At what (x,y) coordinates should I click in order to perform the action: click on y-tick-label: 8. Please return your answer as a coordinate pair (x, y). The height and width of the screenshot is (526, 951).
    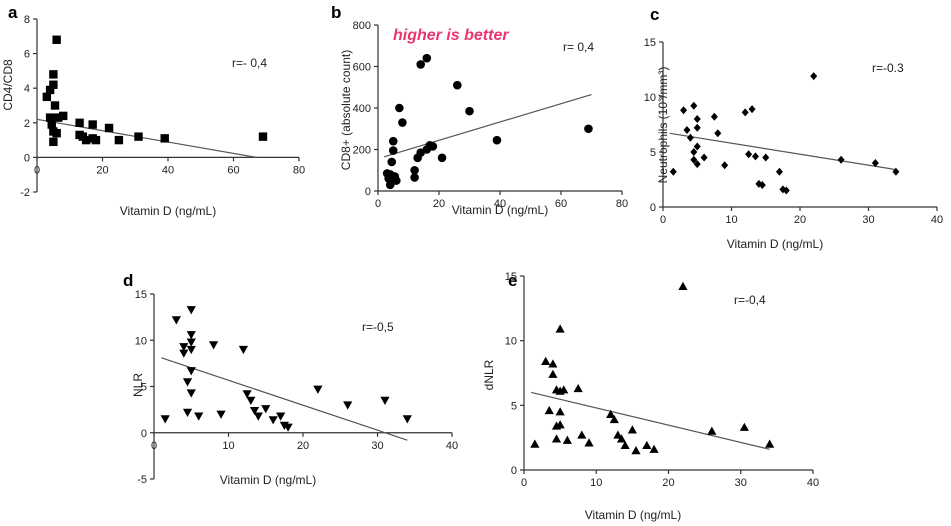
    Looking at the image, I should click on (27, 20).